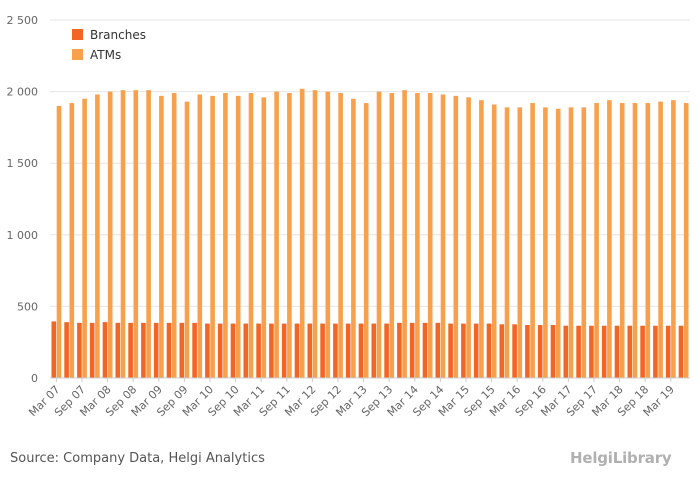  I want to click on y-tick-label: 0, so click(34, 378).